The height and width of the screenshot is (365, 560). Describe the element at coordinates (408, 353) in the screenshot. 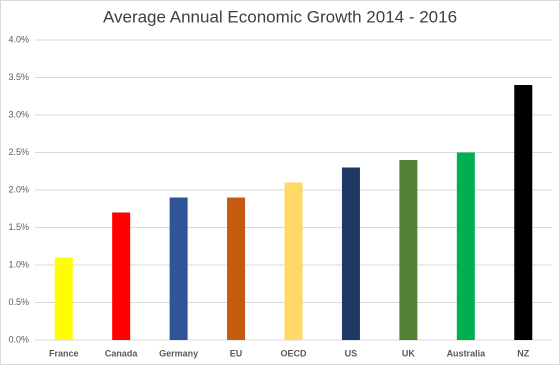

I see `x-tick-label: UK` at that location.